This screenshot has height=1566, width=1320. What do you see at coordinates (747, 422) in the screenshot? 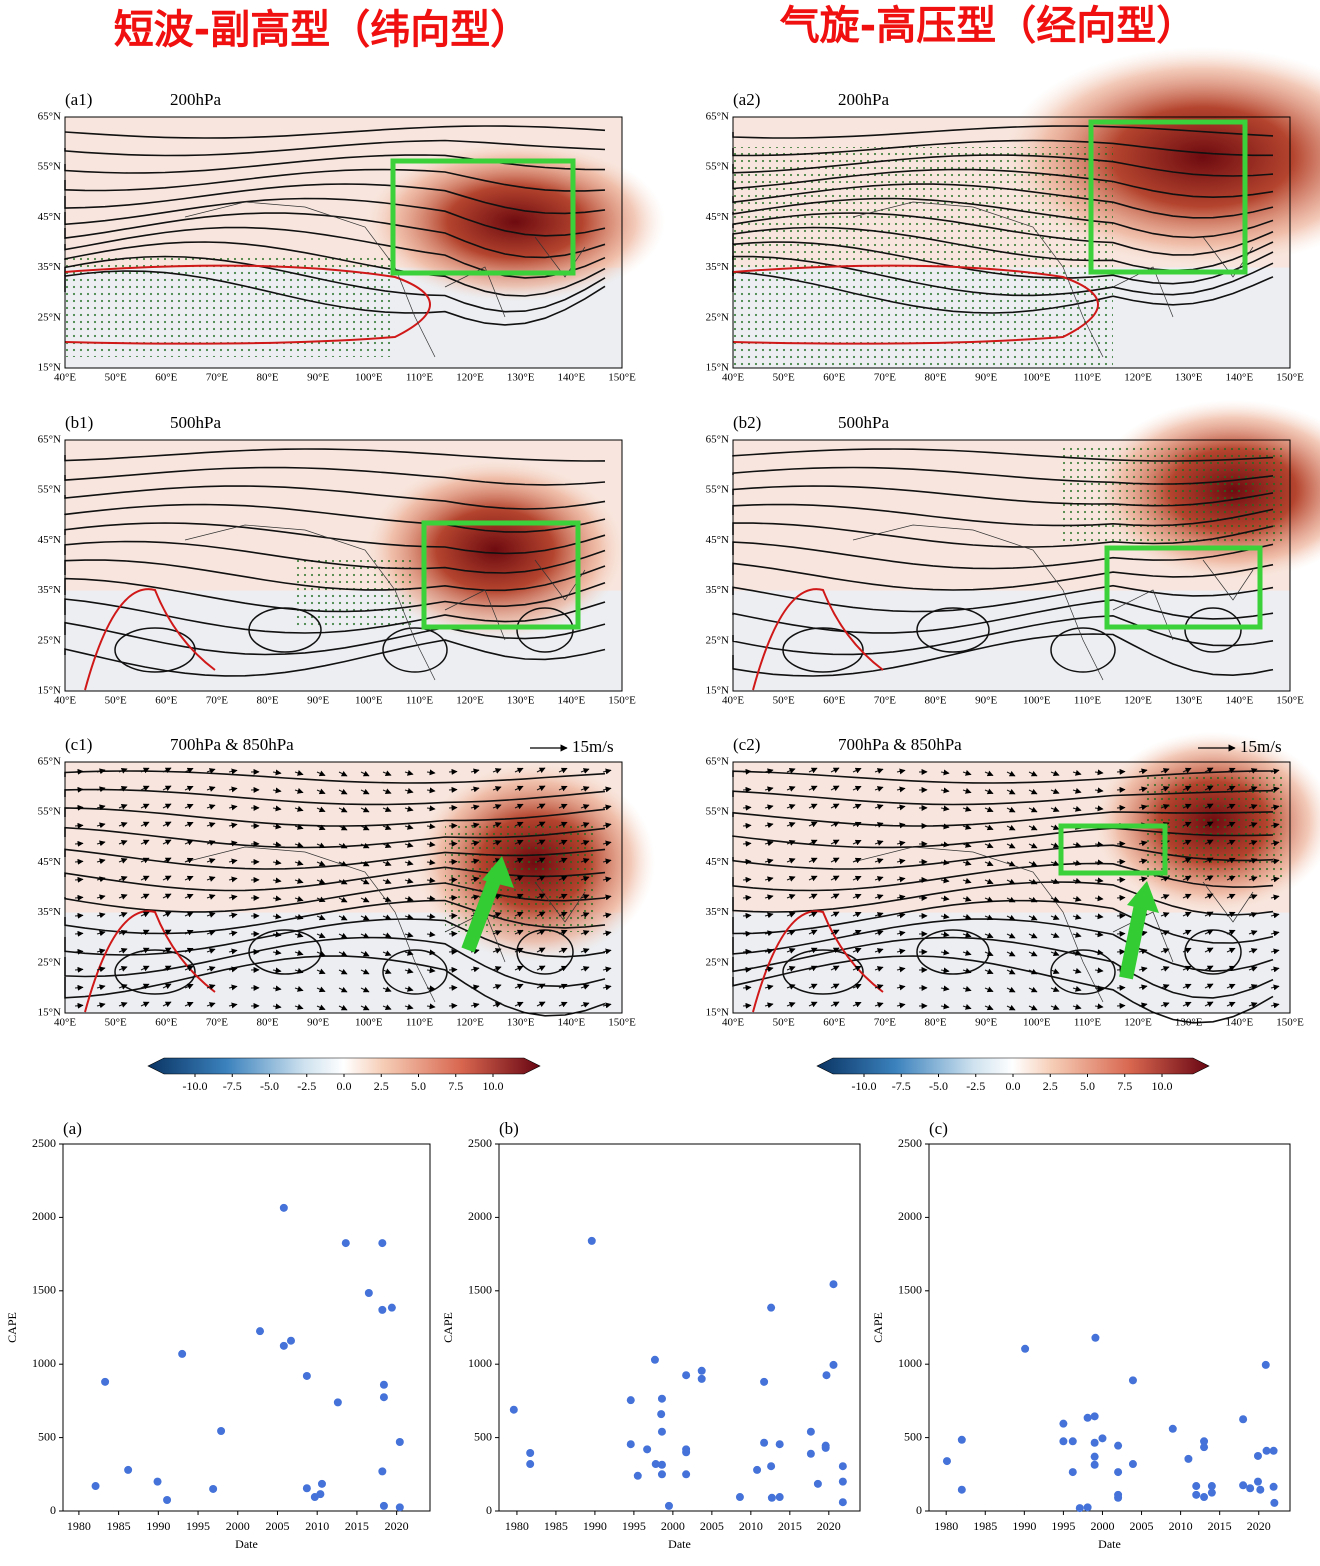
I see `panel-label: (b2)` at bounding box center [747, 422].